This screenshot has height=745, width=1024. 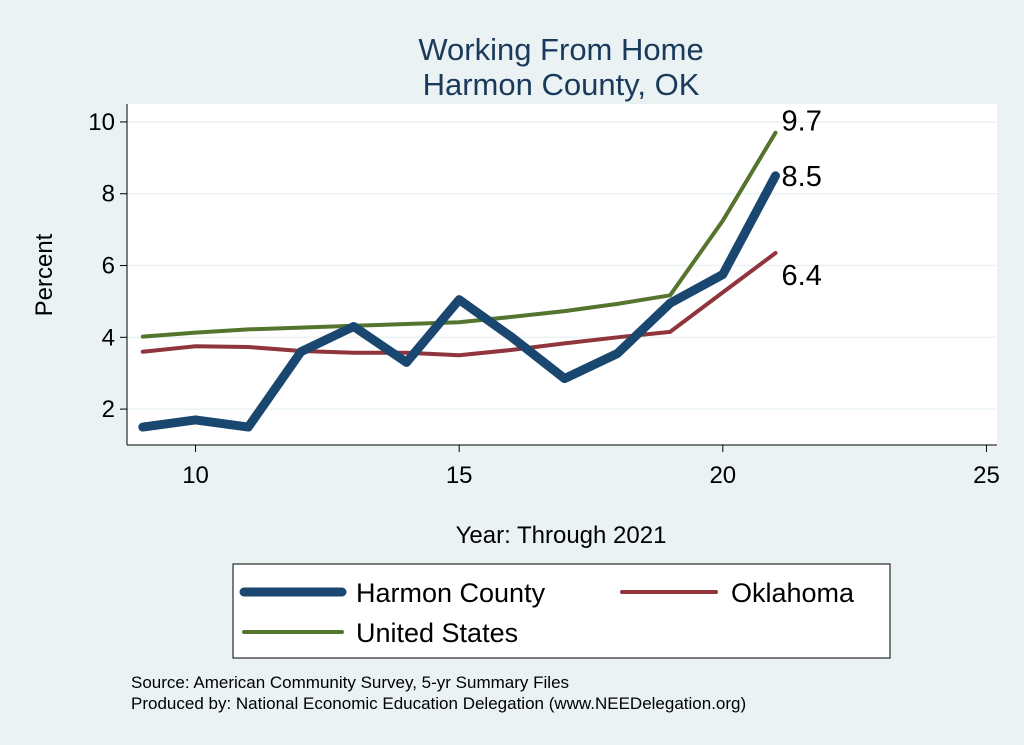 What do you see at coordinates (108, 337) in the screenshot?
I see `y-tick-label: 4` at bounding box center [108, 337].